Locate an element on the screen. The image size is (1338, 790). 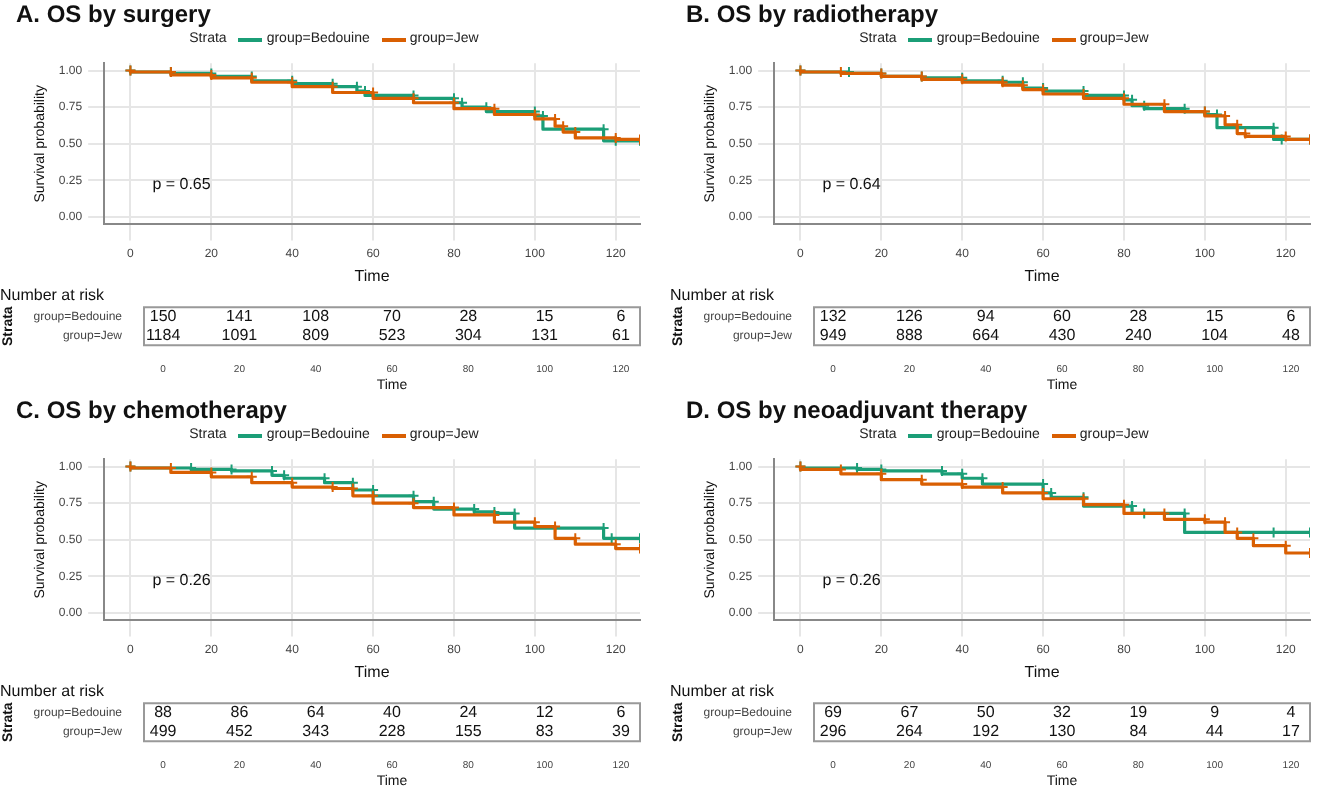
data-label: 44 is located at coordinates (1215, 731).